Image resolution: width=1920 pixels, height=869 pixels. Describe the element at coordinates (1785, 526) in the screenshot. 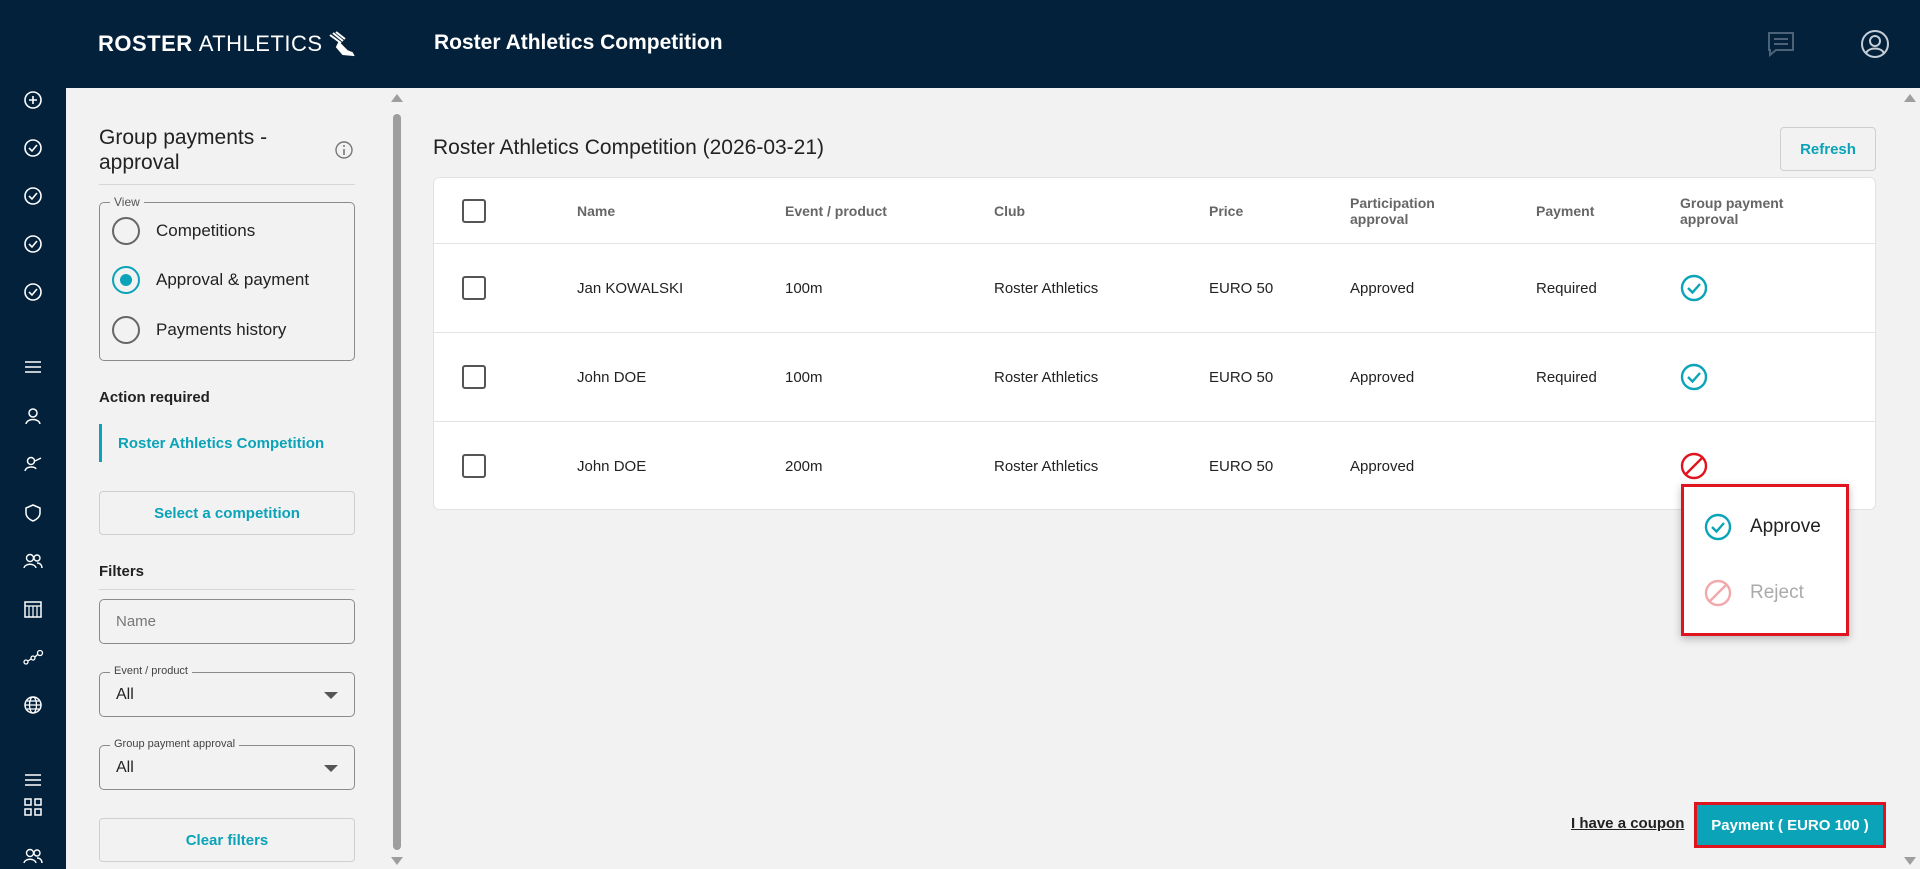

I see `approve-label: Approve` at that location.